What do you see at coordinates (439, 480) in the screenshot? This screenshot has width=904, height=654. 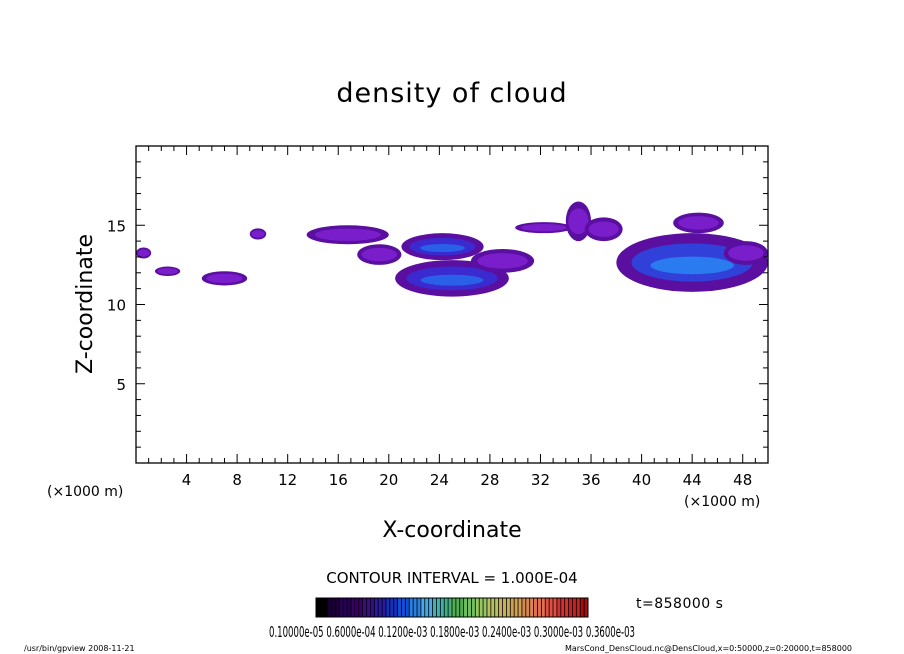 I see `x-tick-label: 24` at bounding box center [439, 480].